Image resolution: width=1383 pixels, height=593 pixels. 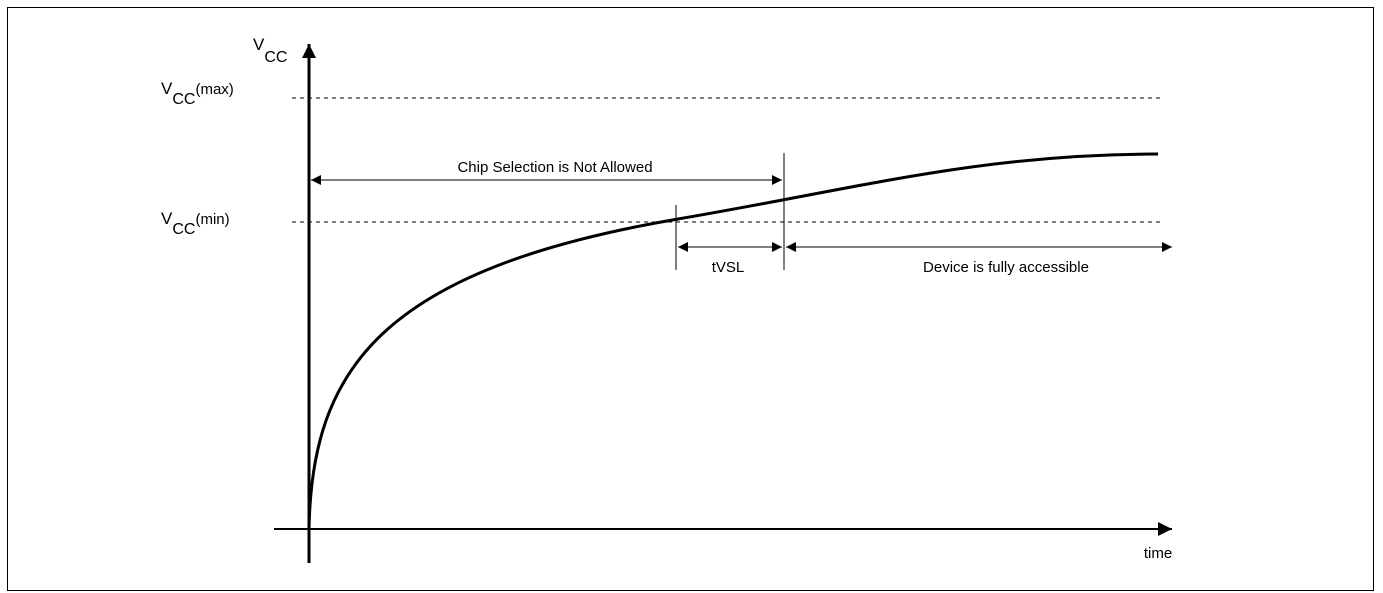 I want to click on device-access-label: Device is fully accessible, so click(x=1006, y=267).